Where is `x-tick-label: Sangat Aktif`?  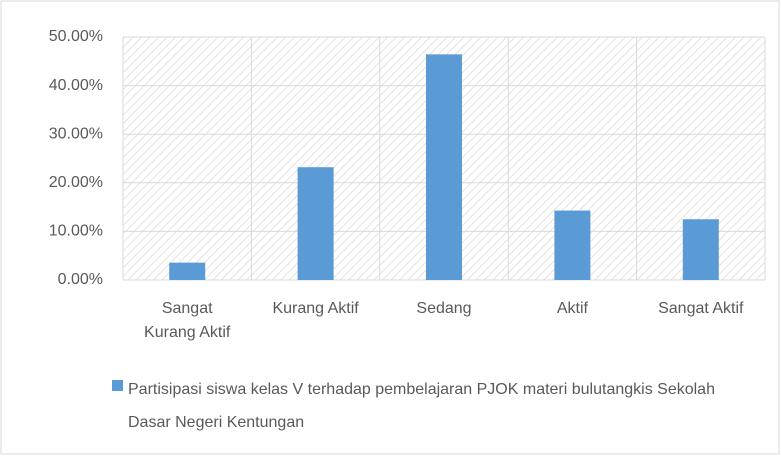 x-tick-label: Sangat Aktif is located at coordinates (701, 308).